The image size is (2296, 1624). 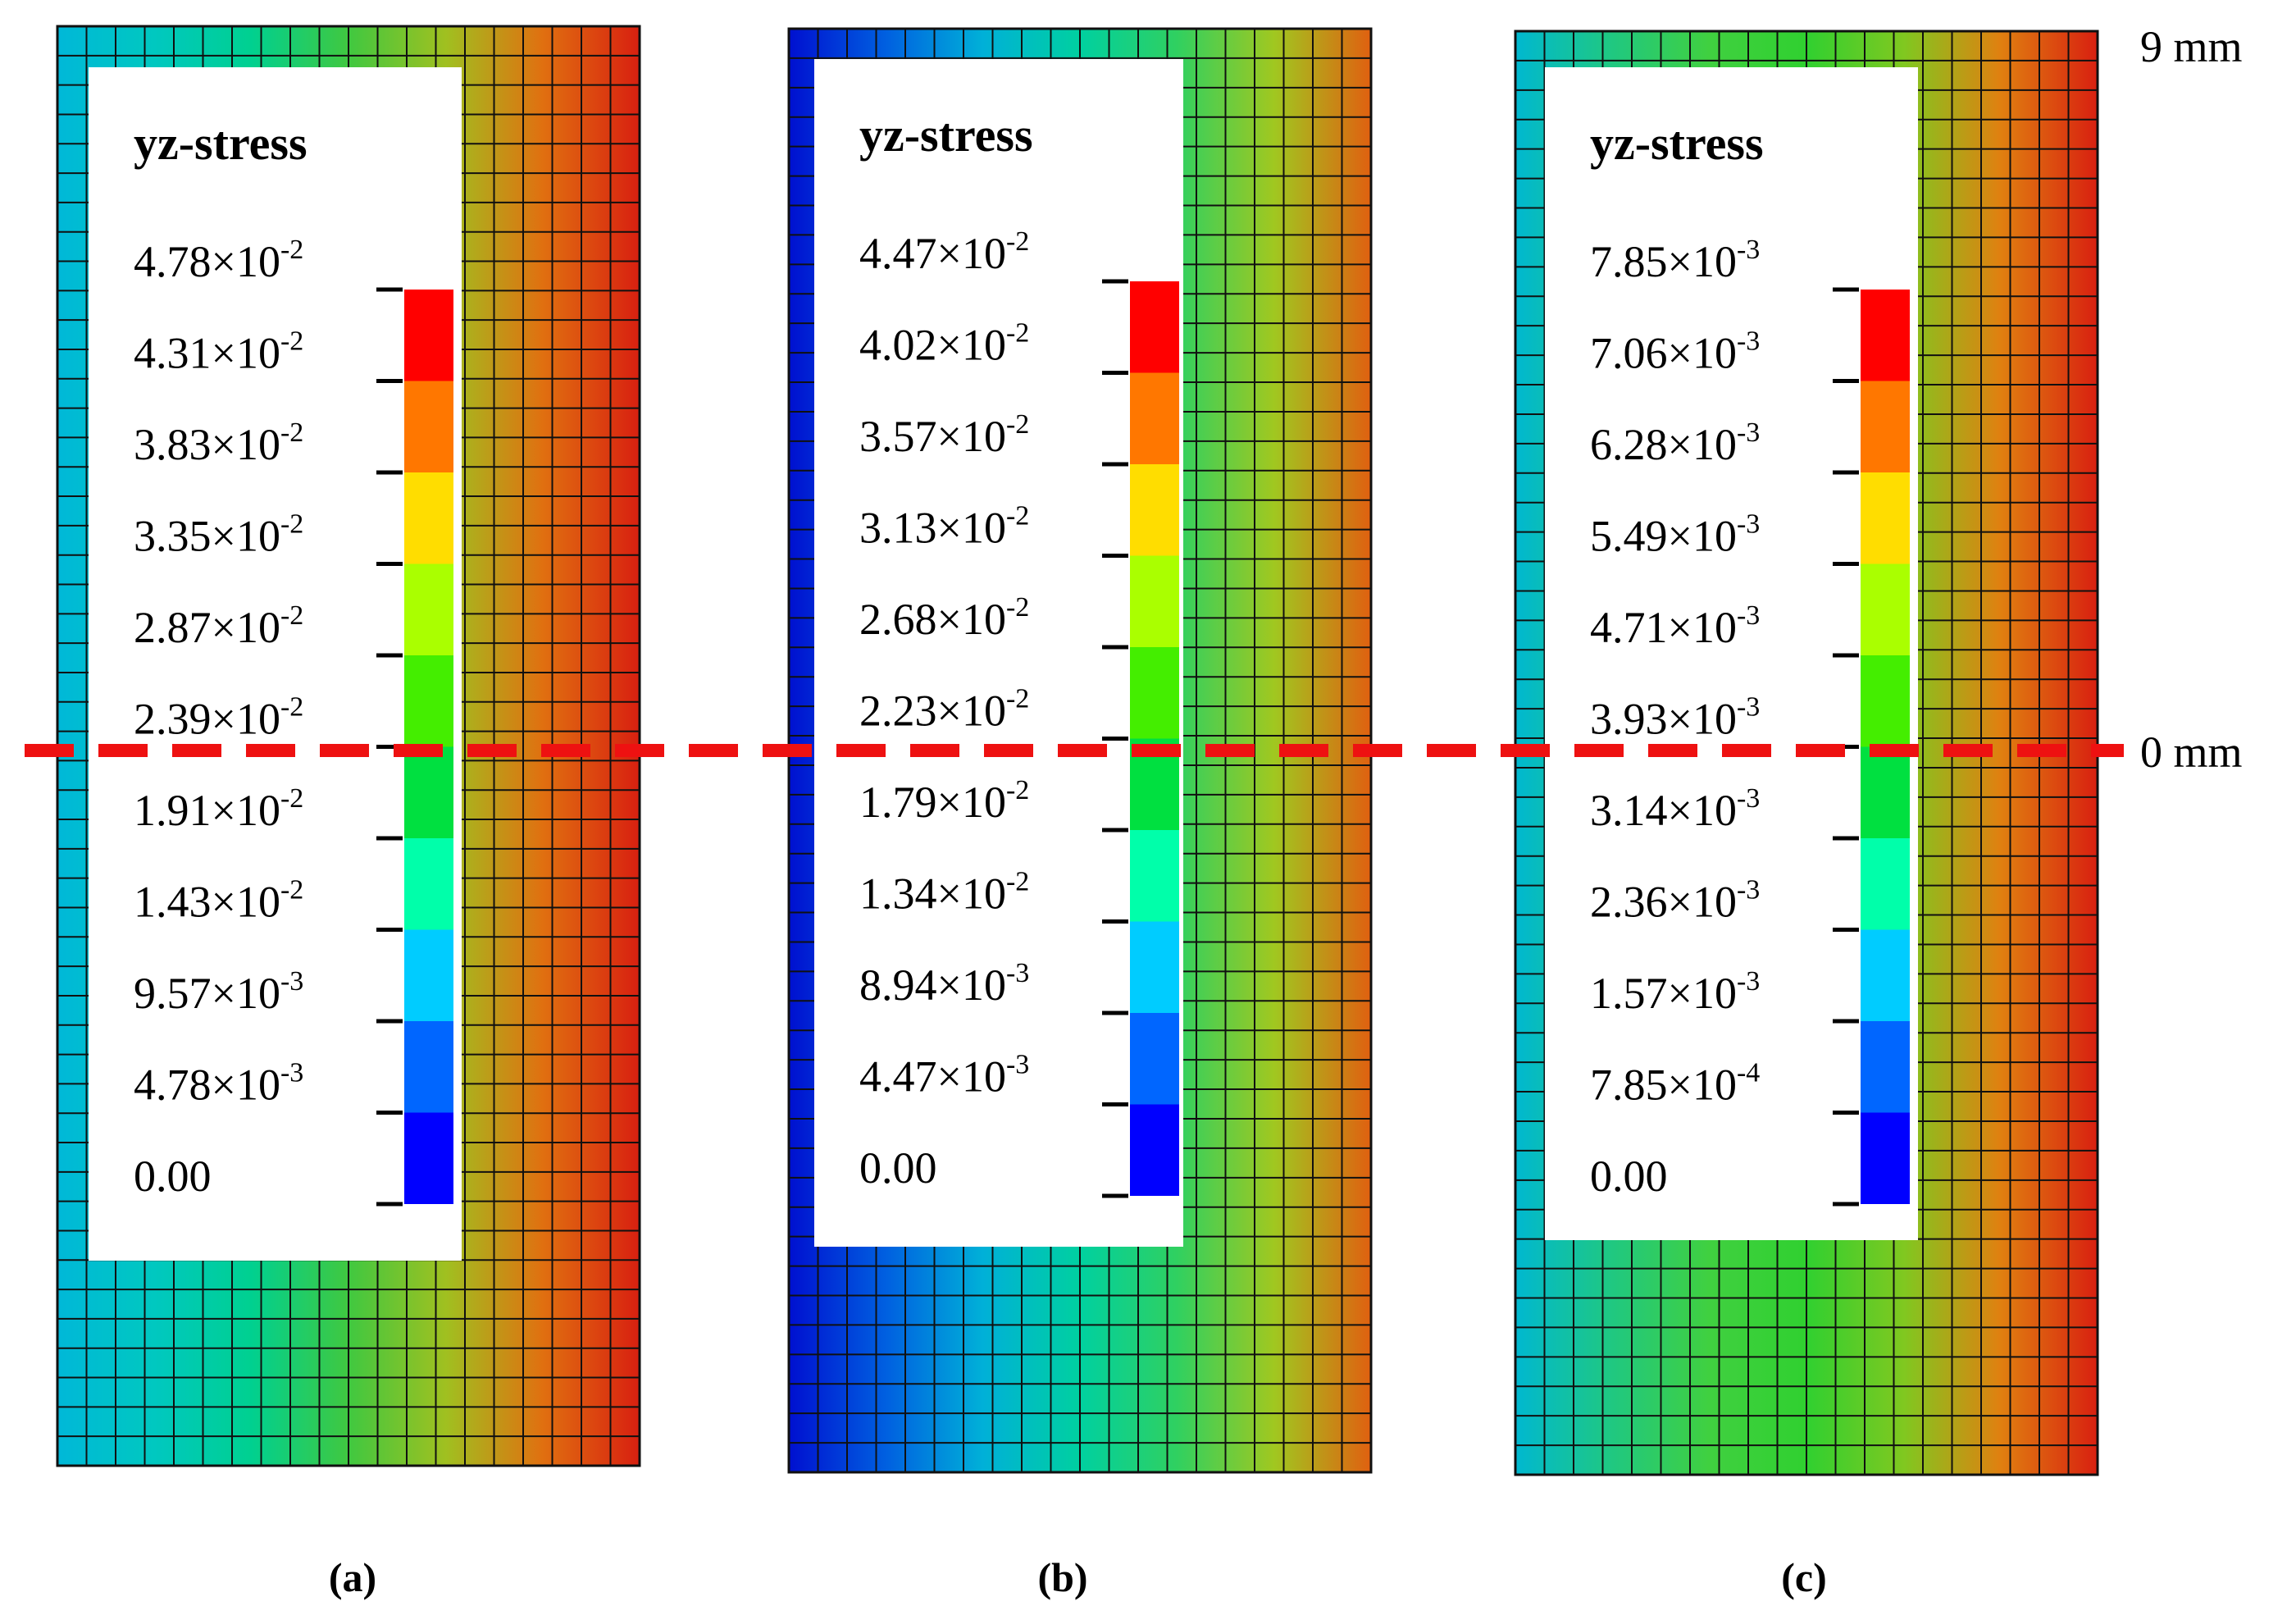 I want to click on legend-tick-label: 3.14×10⁻³, so click(x=1675, y=809).